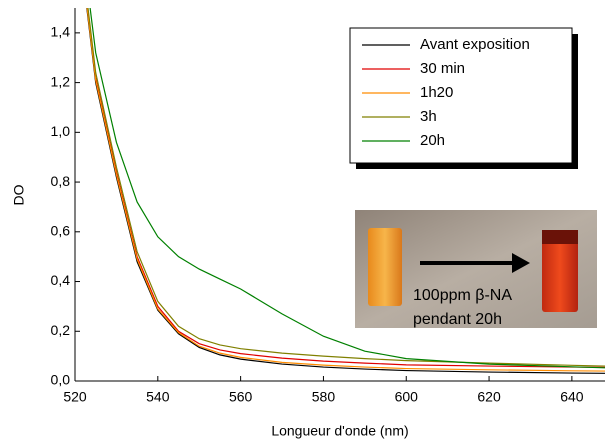 Image resolution: width=605 pixels, height=447 pixels. I want to click on x-tick-label: 520, so click(75, 397).